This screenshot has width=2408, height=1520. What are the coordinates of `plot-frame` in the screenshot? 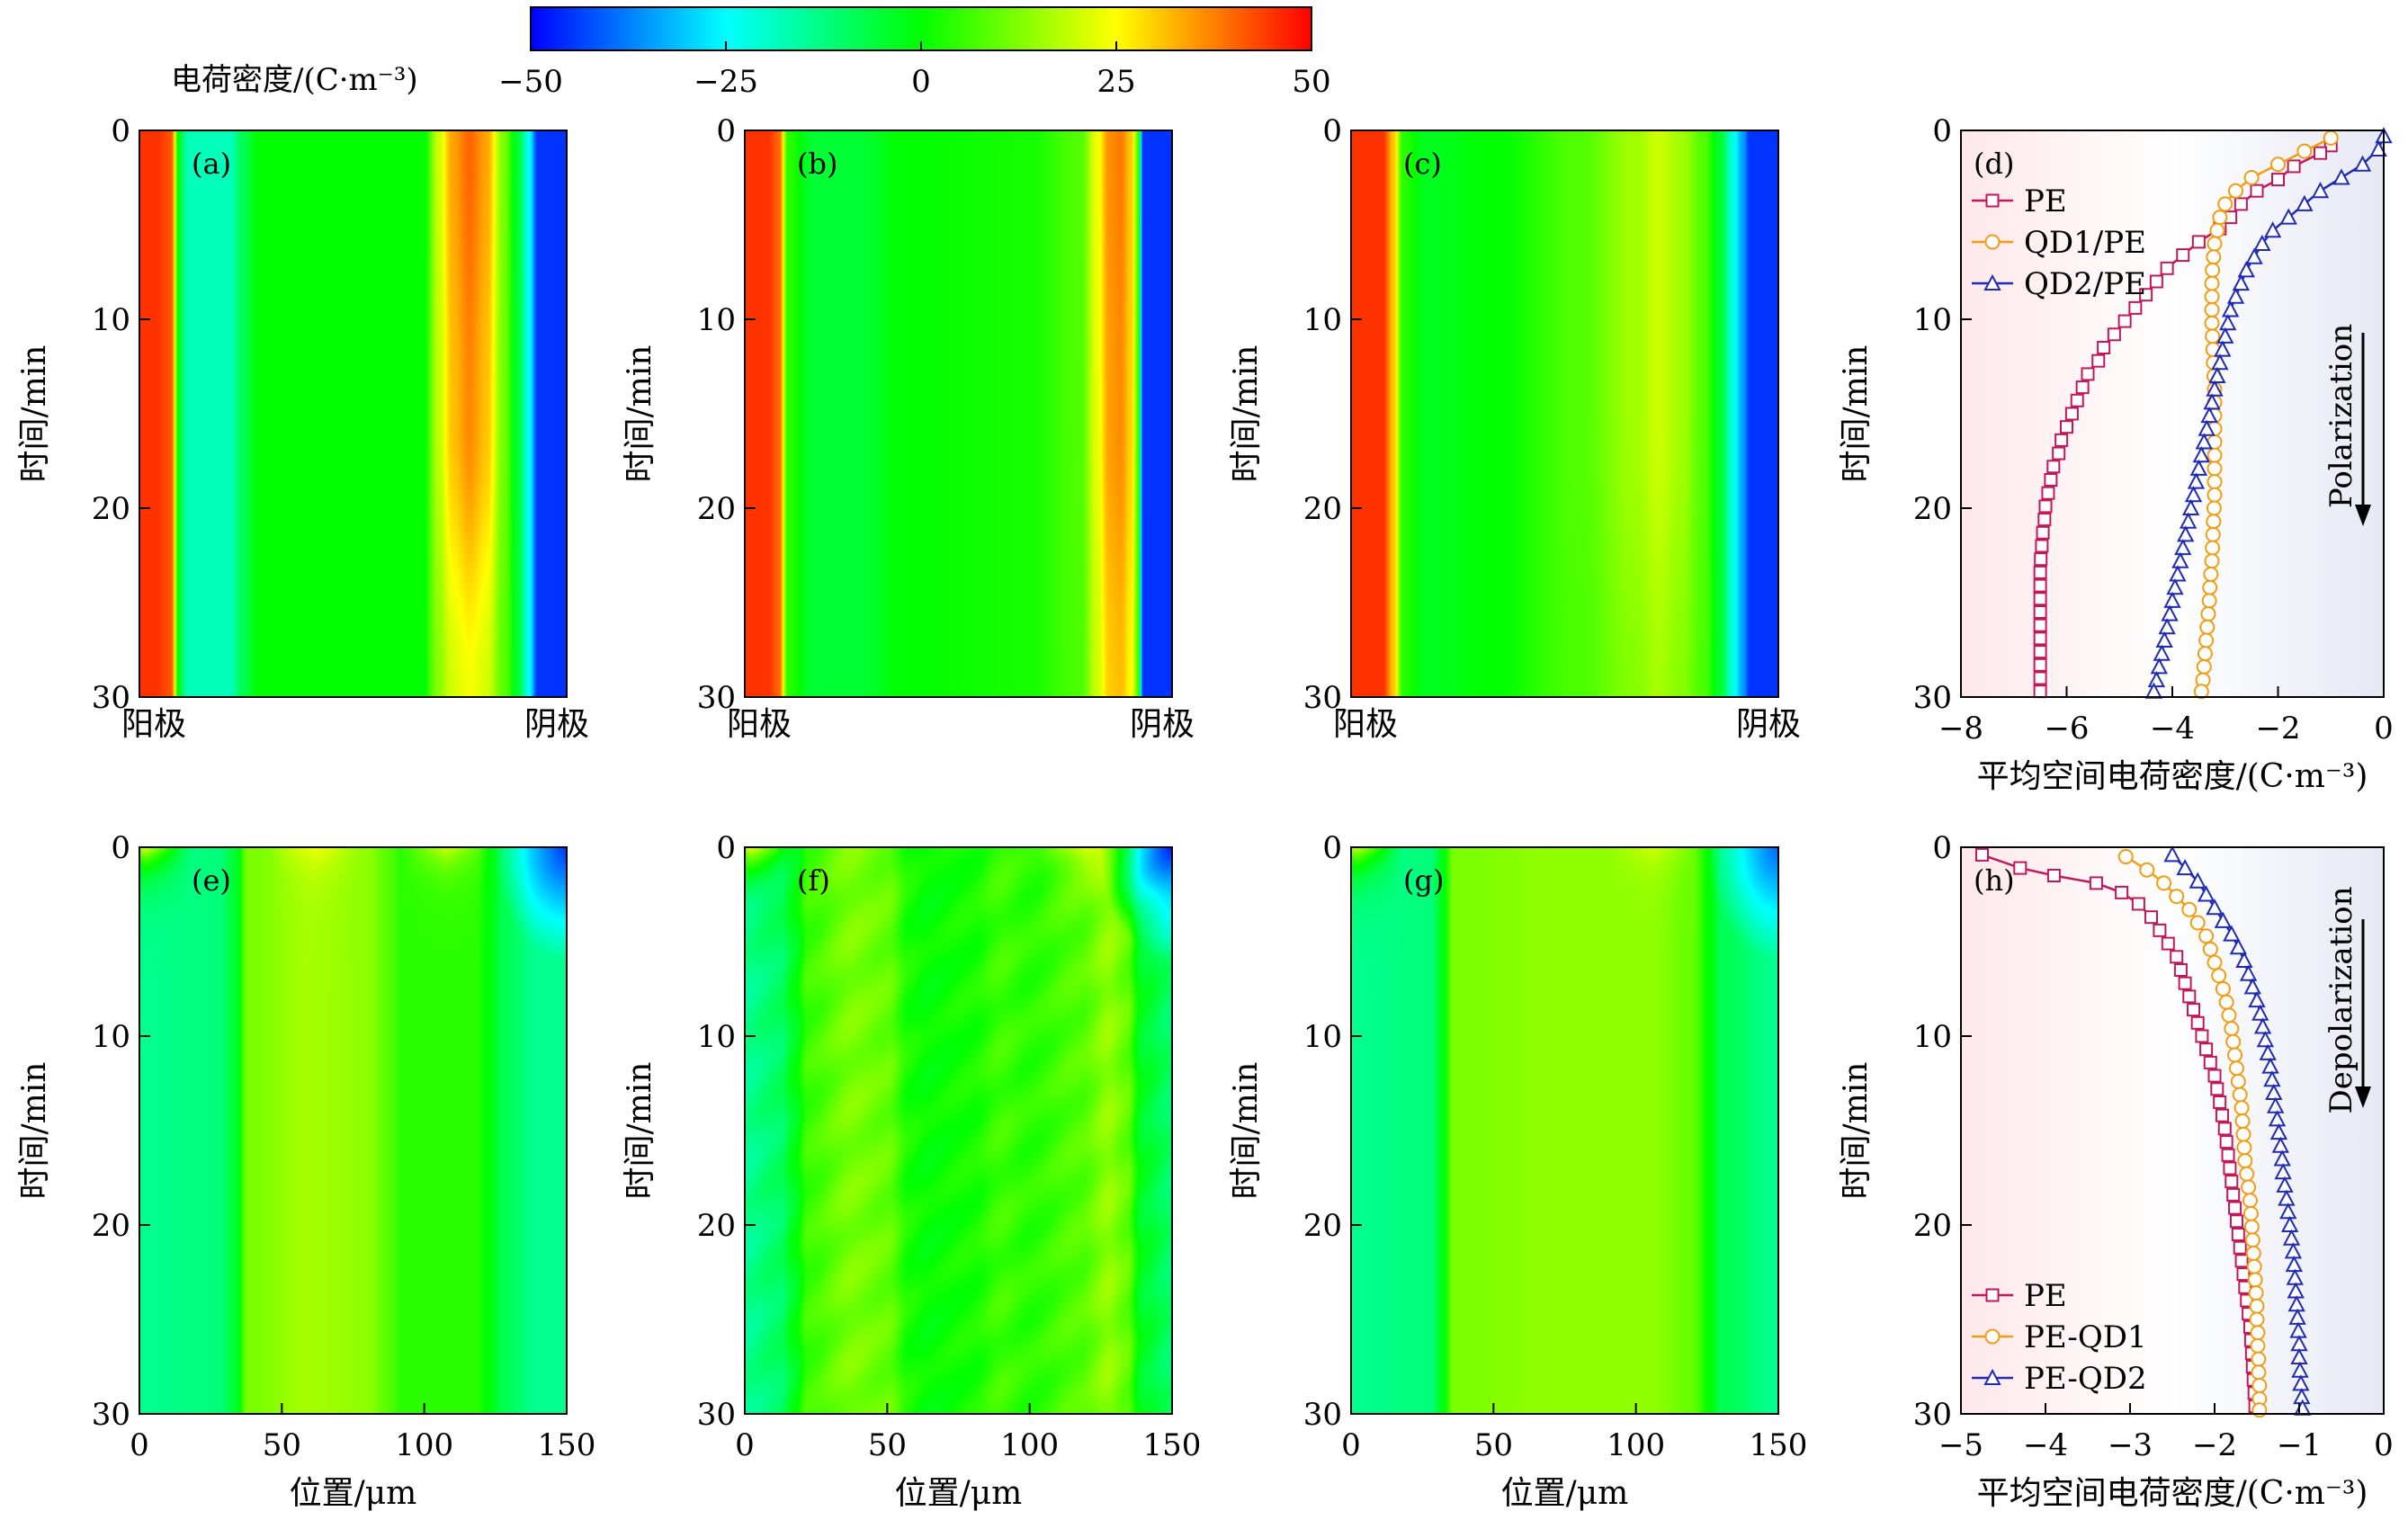 It's located at (958, 414).